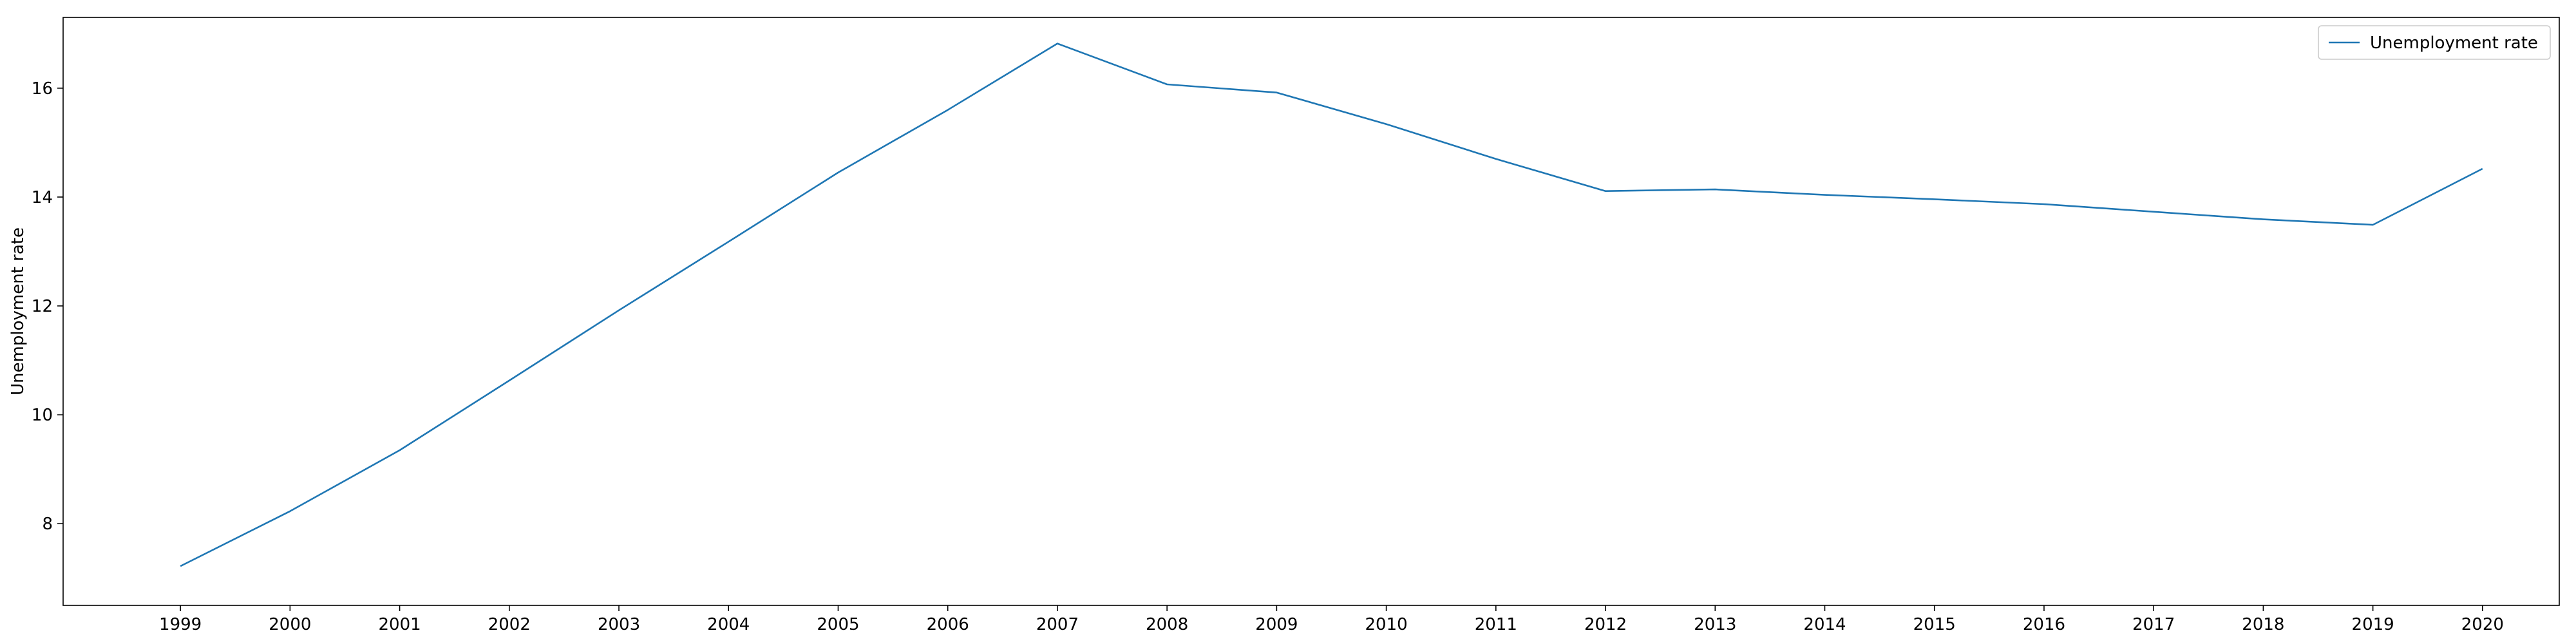  I want to click on legend-label: Unemployment rate, so click(2454, 43).